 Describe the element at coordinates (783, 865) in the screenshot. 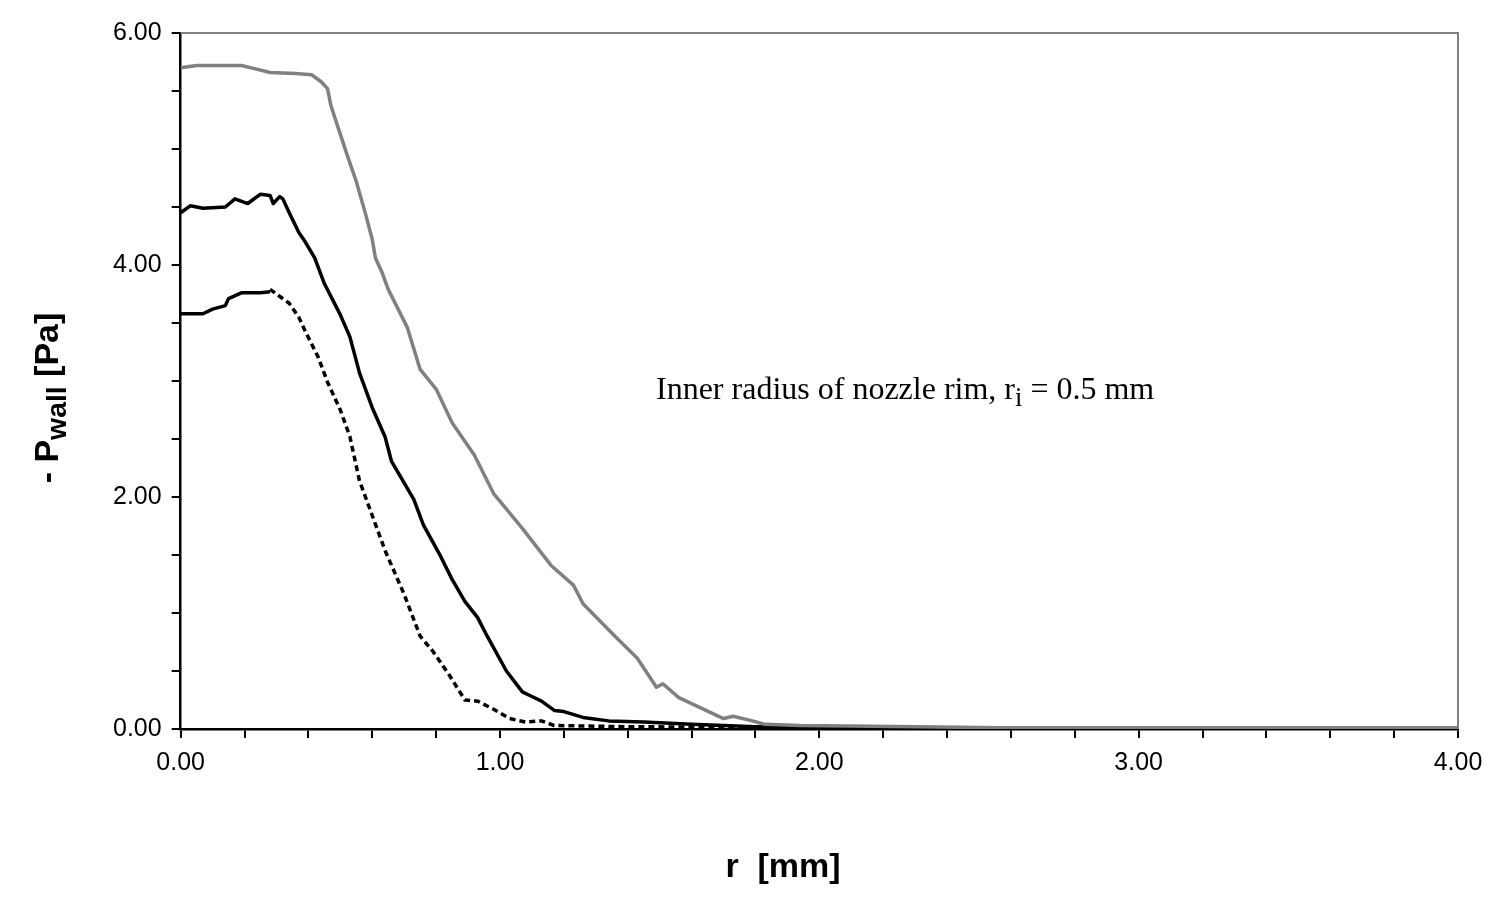

I see `x-axis-title: r [mm]` at that location.